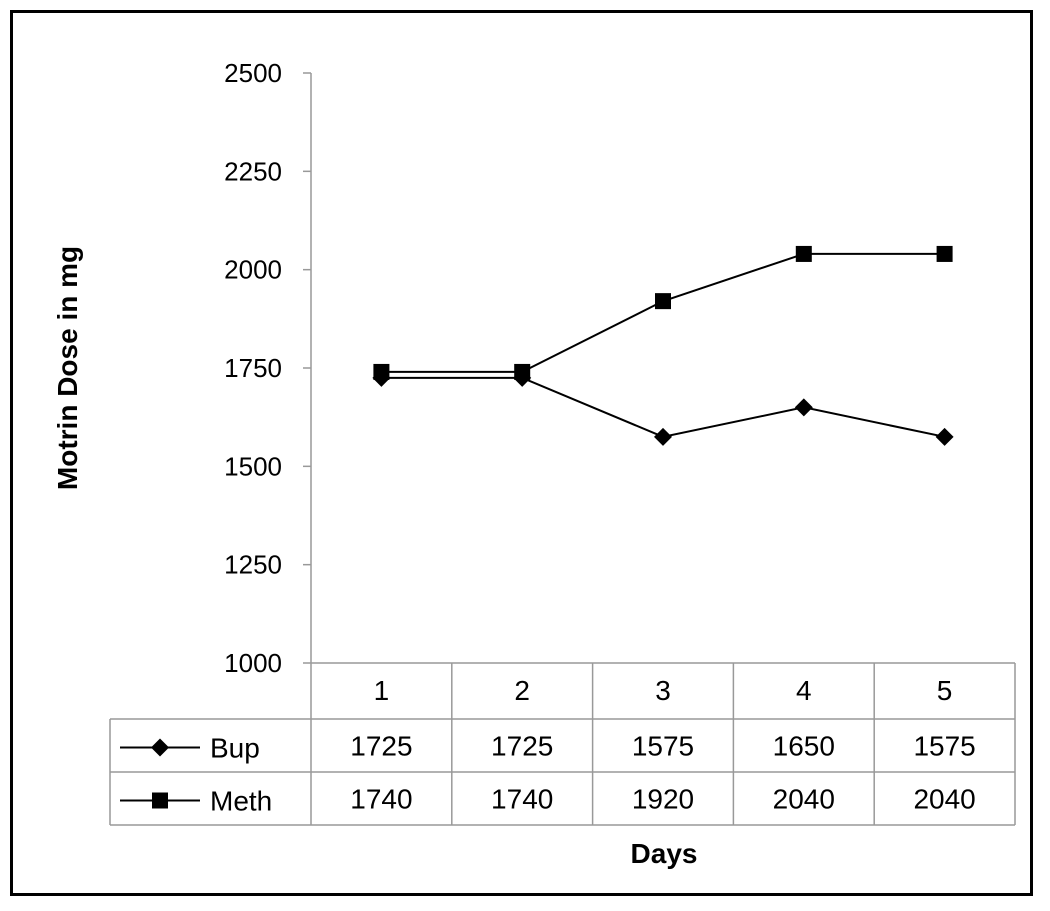 This screenshot has width=1050, height=911. I want to click on y-tick-label: 1500, so click(253, 466).